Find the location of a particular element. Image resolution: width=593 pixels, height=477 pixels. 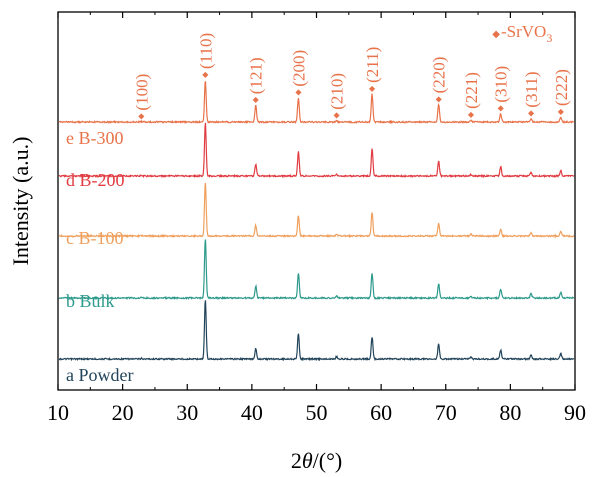

x-axis-label-suffix: /(°) is located at coordinates (328, 460).